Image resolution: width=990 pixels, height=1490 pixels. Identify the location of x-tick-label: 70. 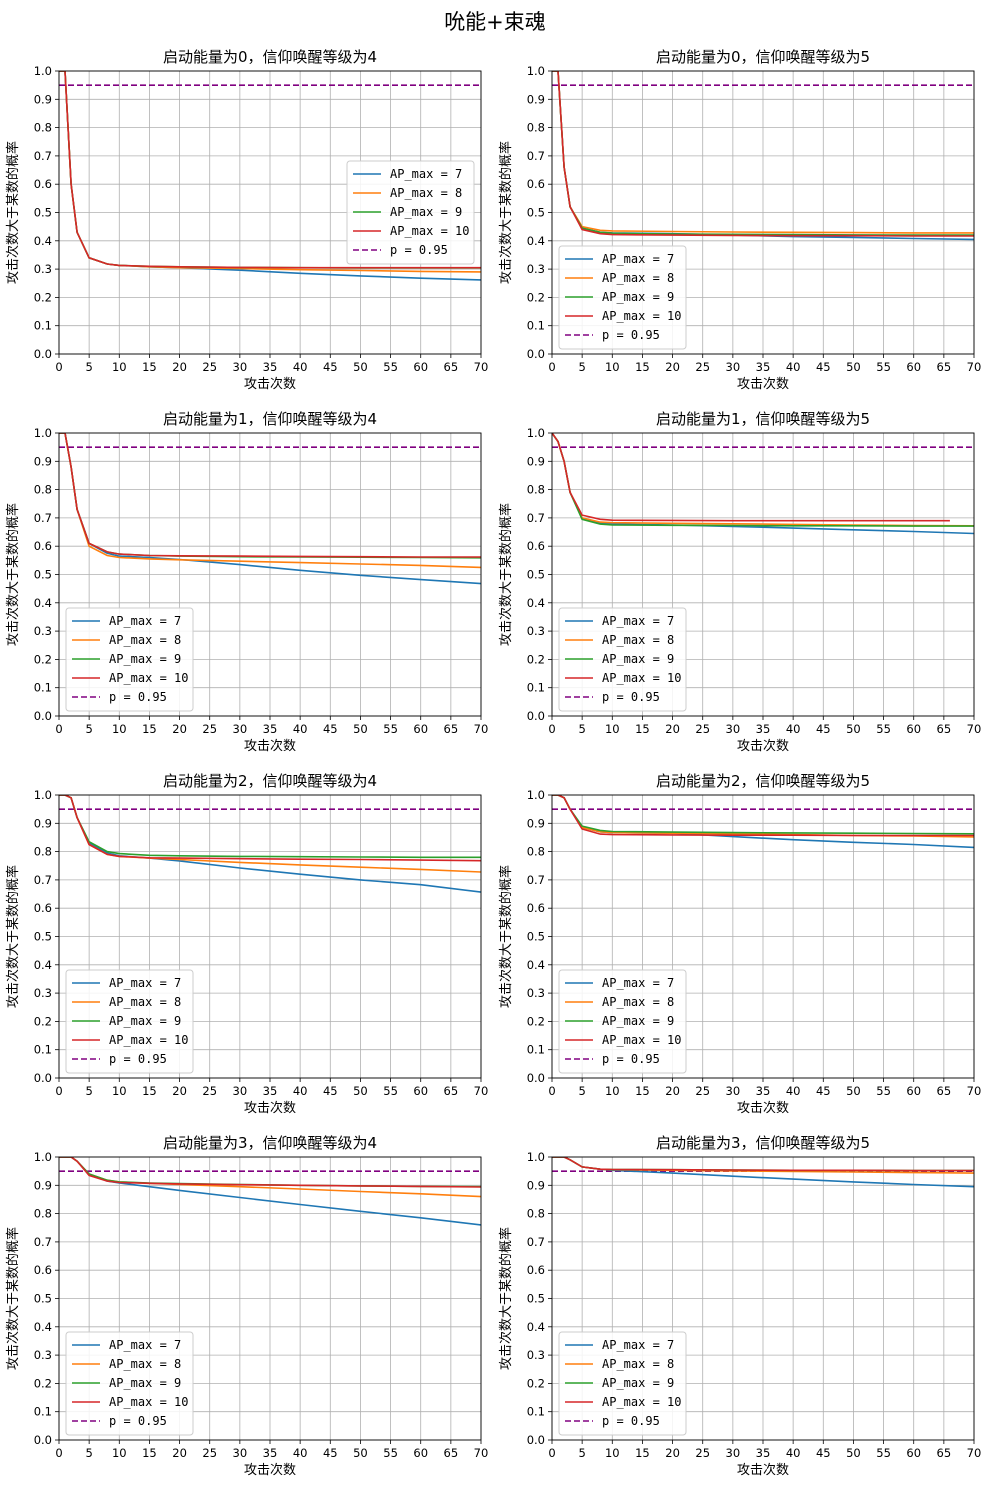
(481, 1453).